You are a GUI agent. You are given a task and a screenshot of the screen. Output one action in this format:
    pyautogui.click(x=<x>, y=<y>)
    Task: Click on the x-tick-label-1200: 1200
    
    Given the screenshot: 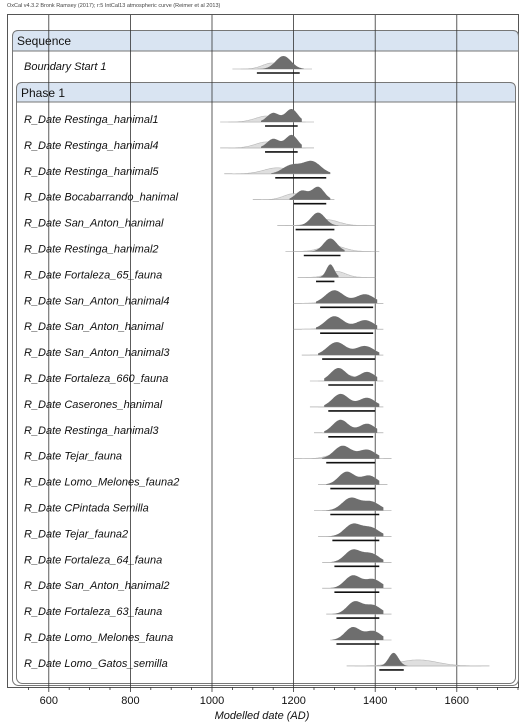 What is the action you would take?
    pyautogui.click(x=293, y=701)
    